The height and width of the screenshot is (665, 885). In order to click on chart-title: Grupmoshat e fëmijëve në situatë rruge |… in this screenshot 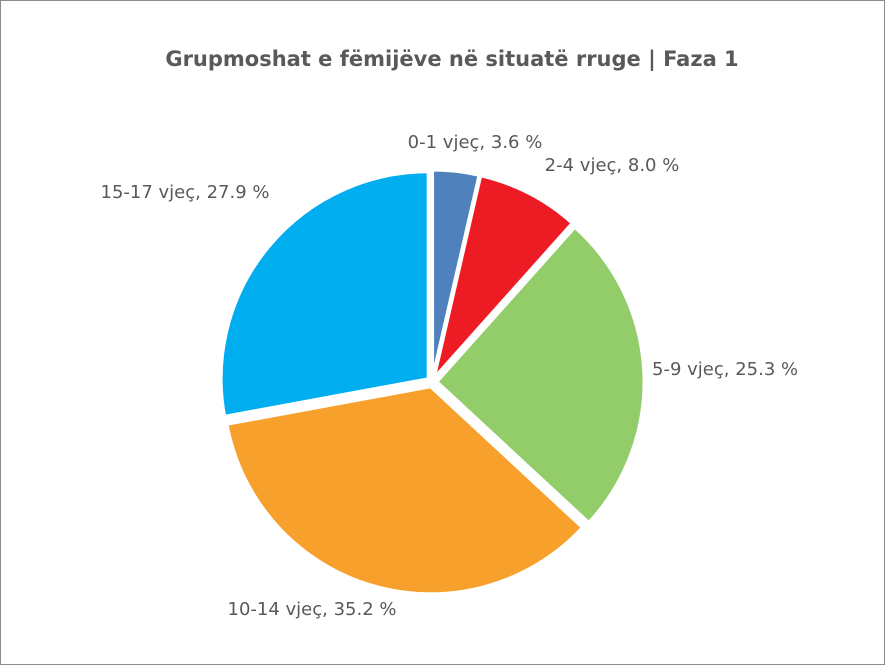, I will do `click(451, 59)`.